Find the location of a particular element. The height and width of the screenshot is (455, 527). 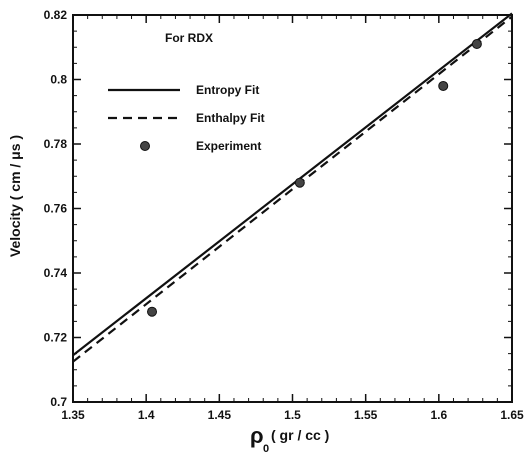

x-tick-label: 1.65 is located at coordinates (512, 415).